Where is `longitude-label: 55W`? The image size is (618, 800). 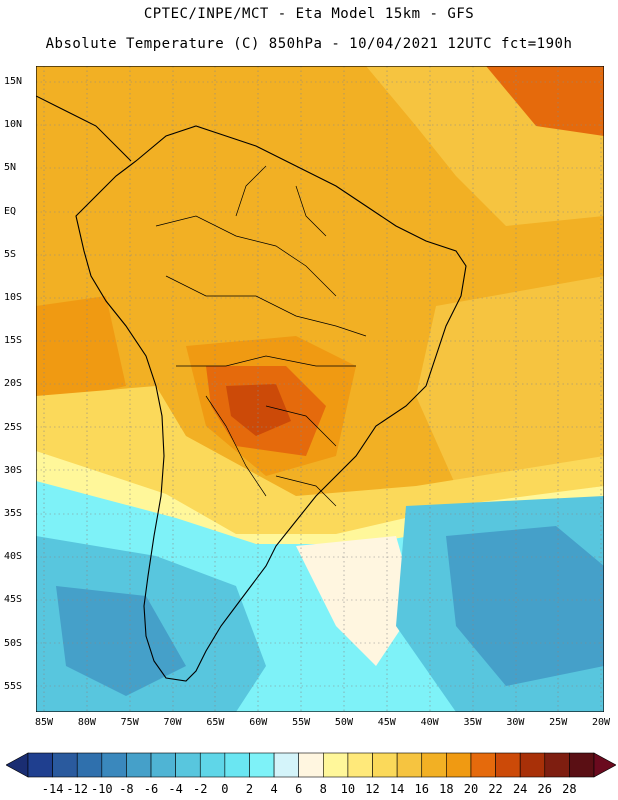
longitude-label: 55W is located at coordinates (301, 722).